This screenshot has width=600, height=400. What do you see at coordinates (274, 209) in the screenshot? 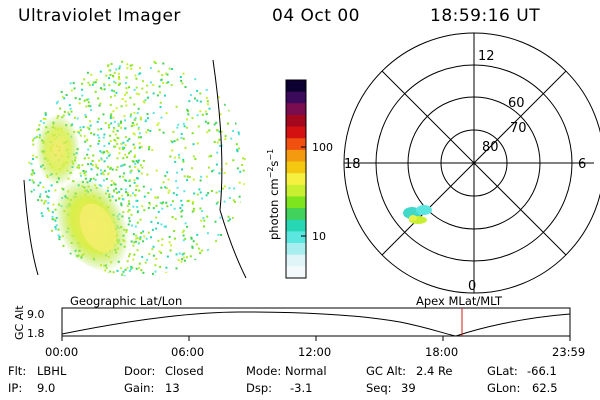
I see `unit-photon-cm: photon cm` at bounding box center [274, 209].